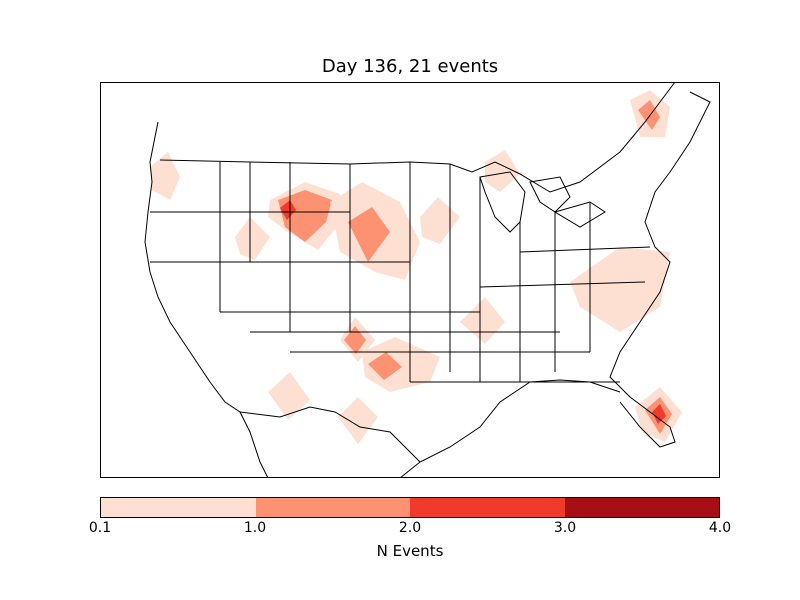  I want to click on hotspot-arizona, so click(289, 396).